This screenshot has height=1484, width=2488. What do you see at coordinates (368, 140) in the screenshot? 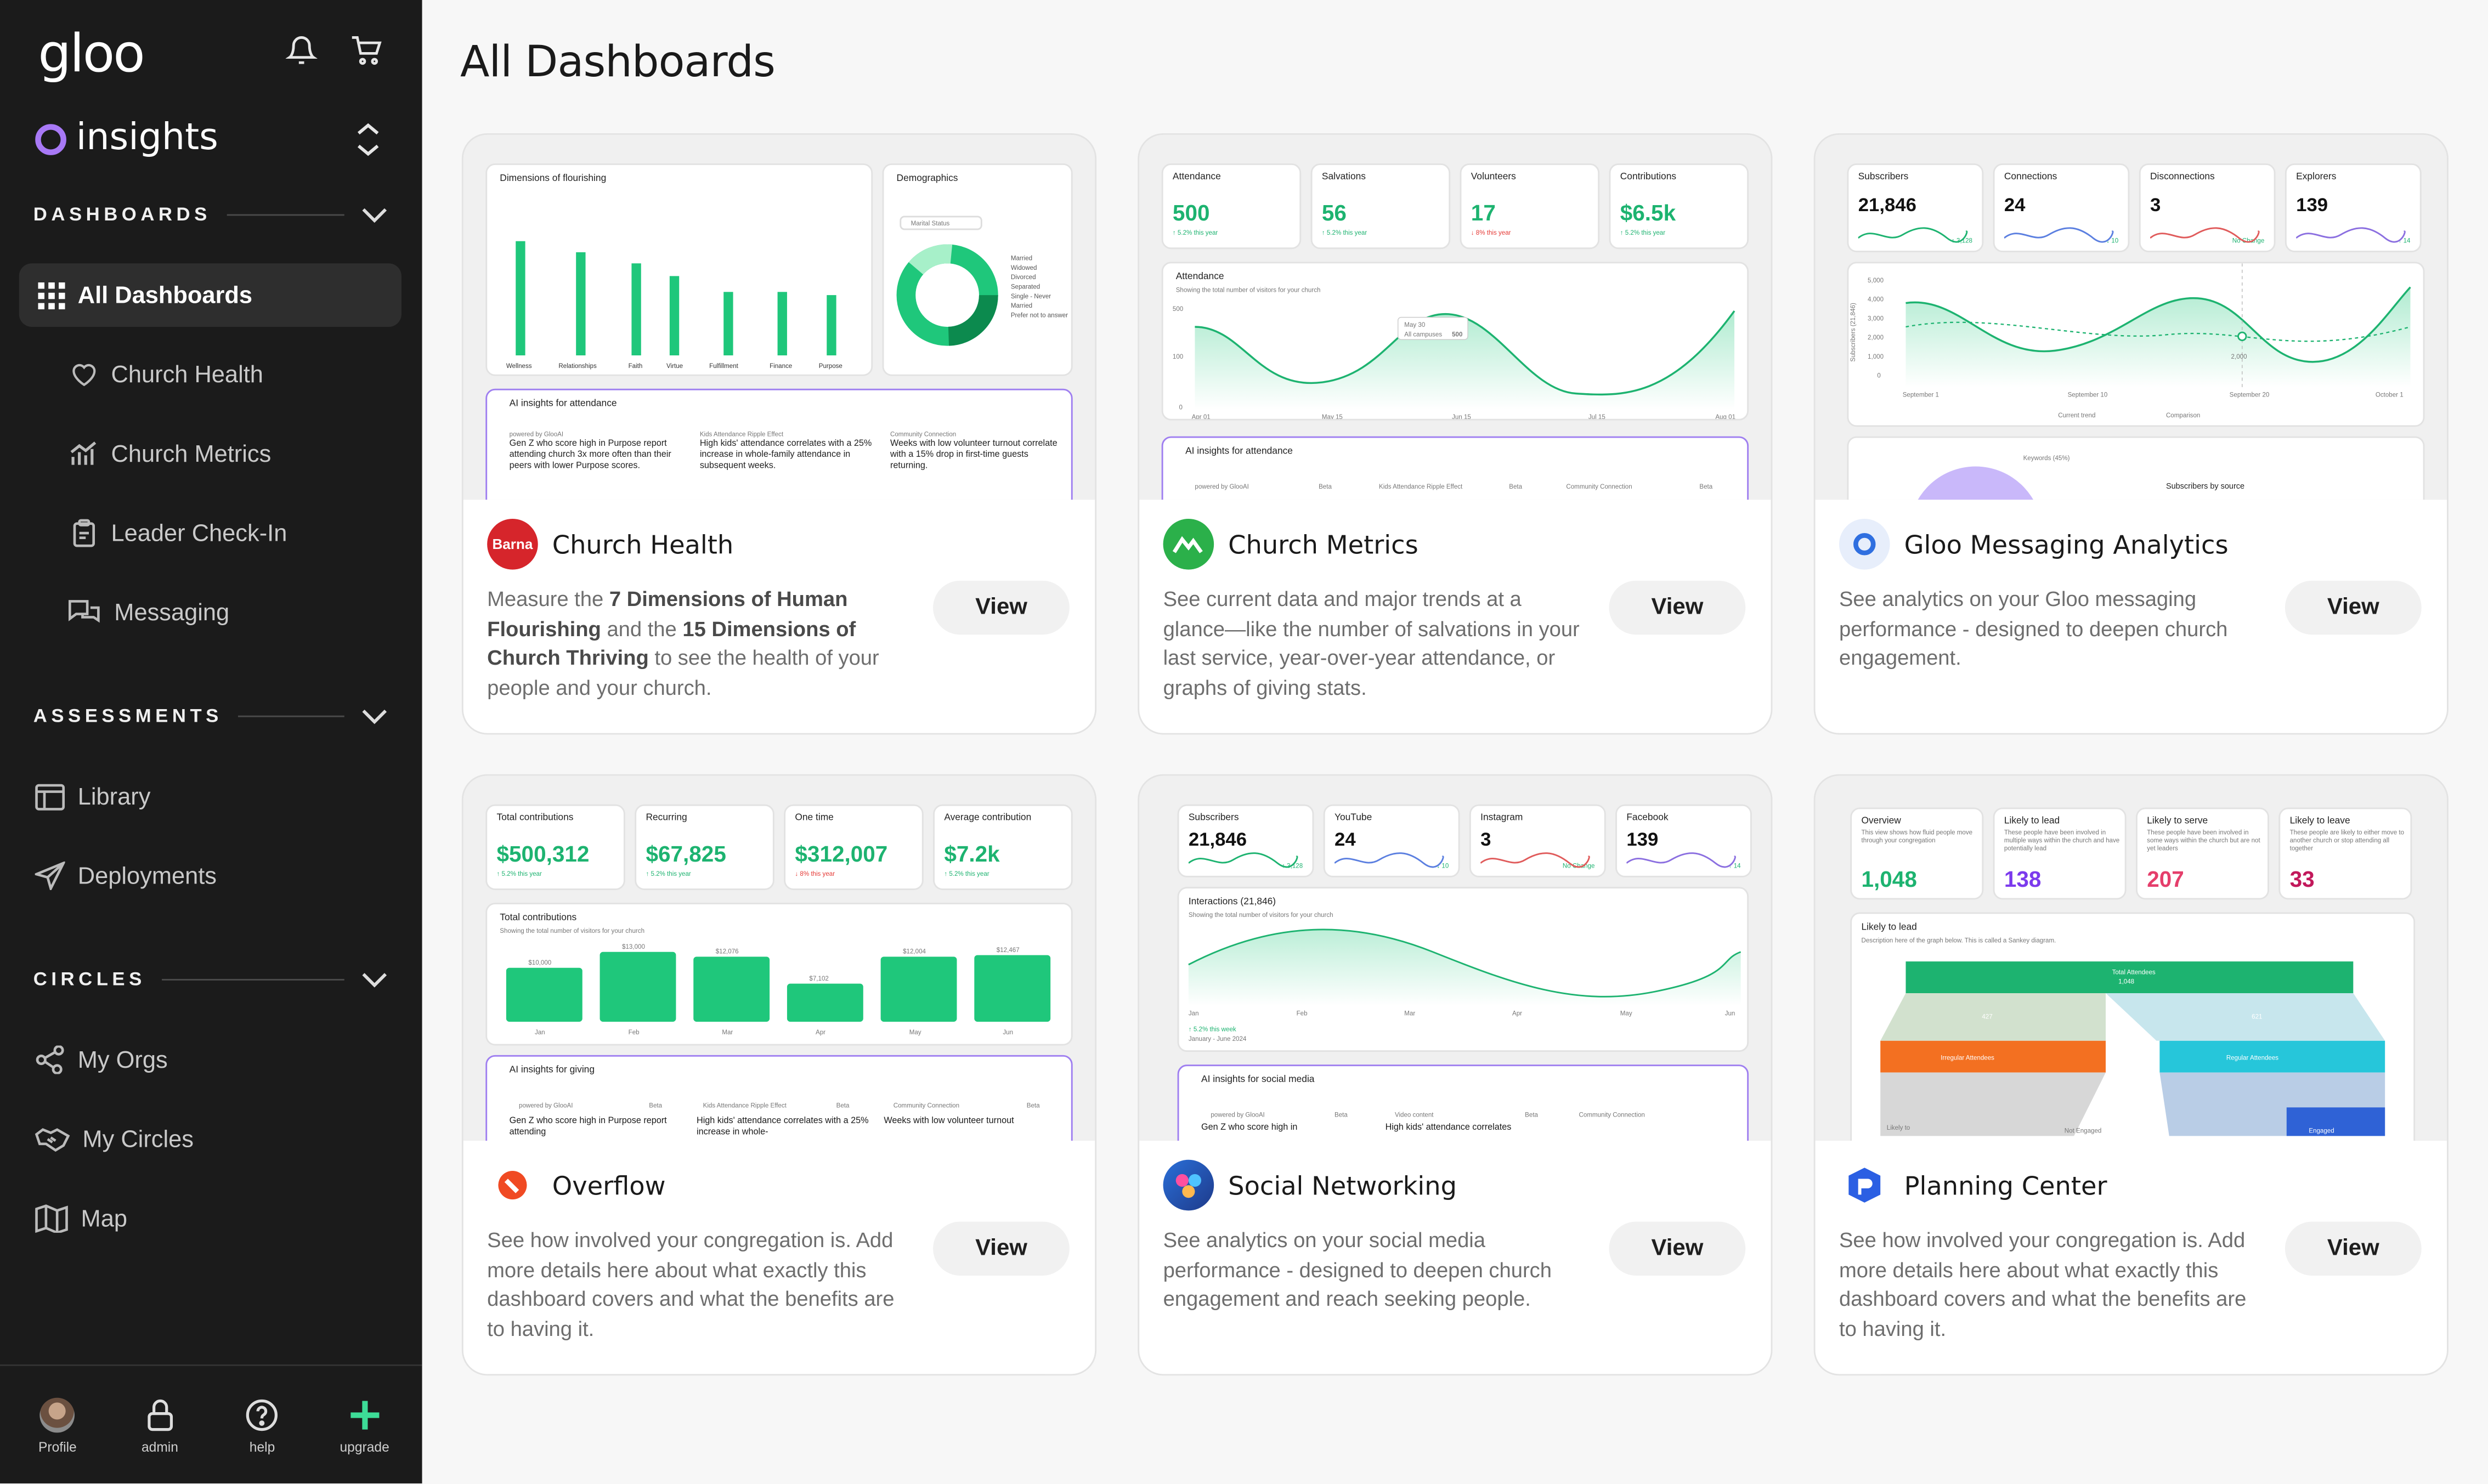
I see `chevron-up-down-icon` at bounding box center [368, 140].